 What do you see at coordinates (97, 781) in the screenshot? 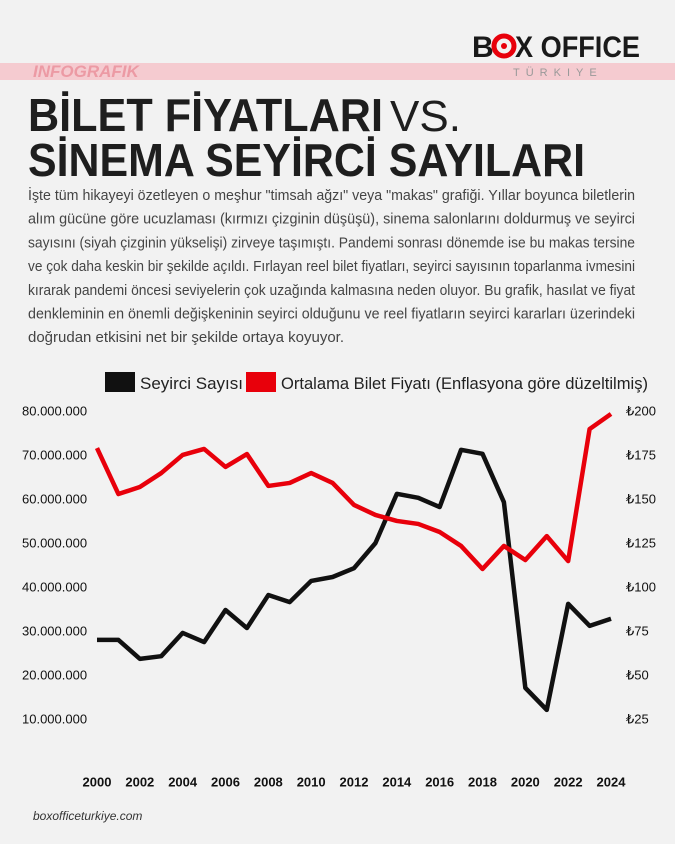
I see `x-tick-label: 2000` at bounding box center [97, 781].